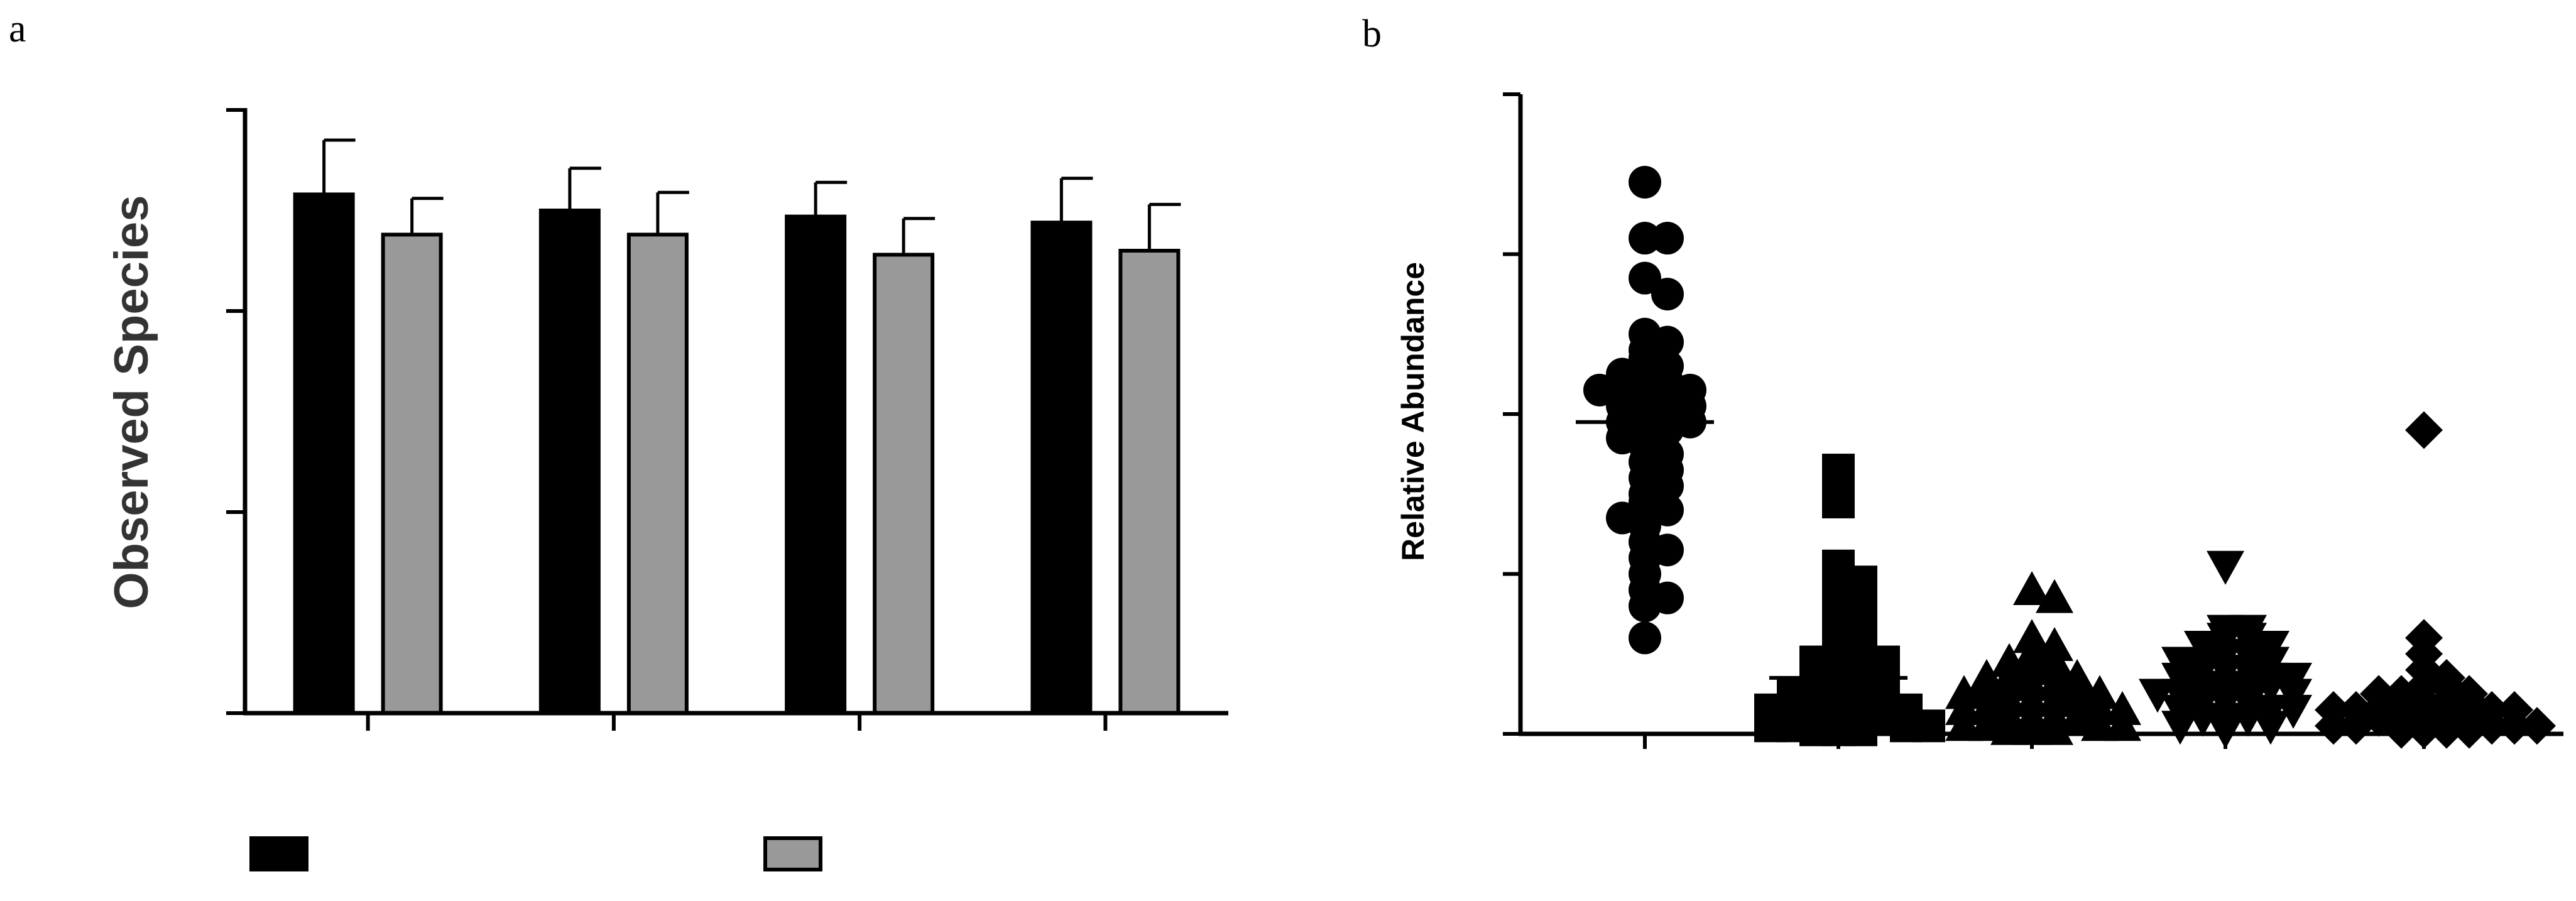 The height and width of the screenshot is (901, 2576). I want to click on y-axis-title: Relative Abundance, so click(1413, 411).